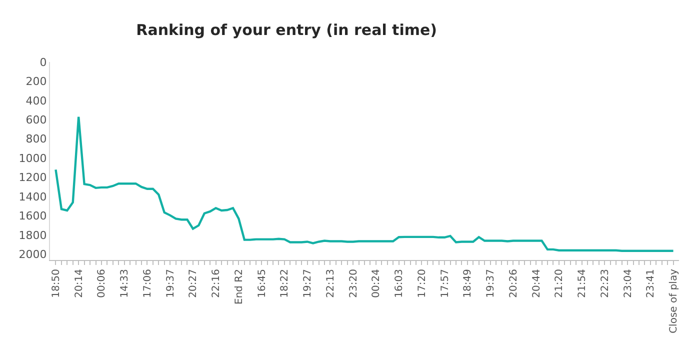  Describe the element at coordinates (36, 120) in the screenshot. I see `y-tick-label: 600` at that location.